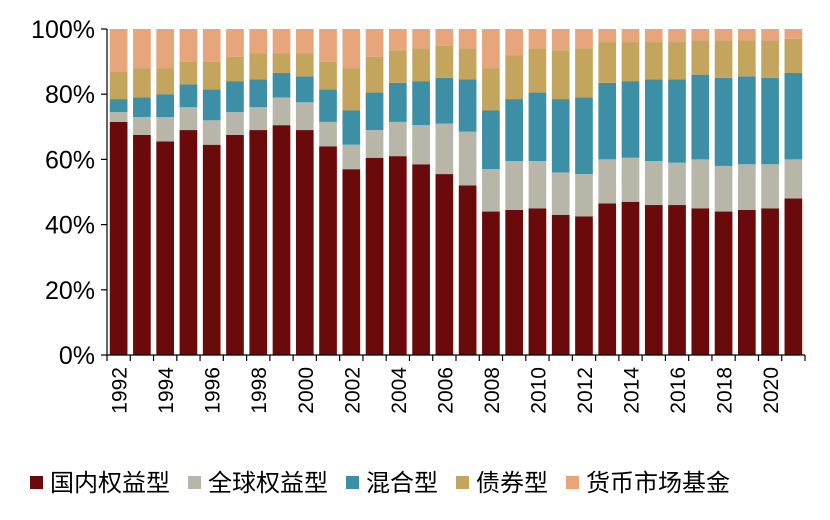 This screenshot has width=830, height=520. I want to click on bar-segment-2009-s2, so click(514, 130).